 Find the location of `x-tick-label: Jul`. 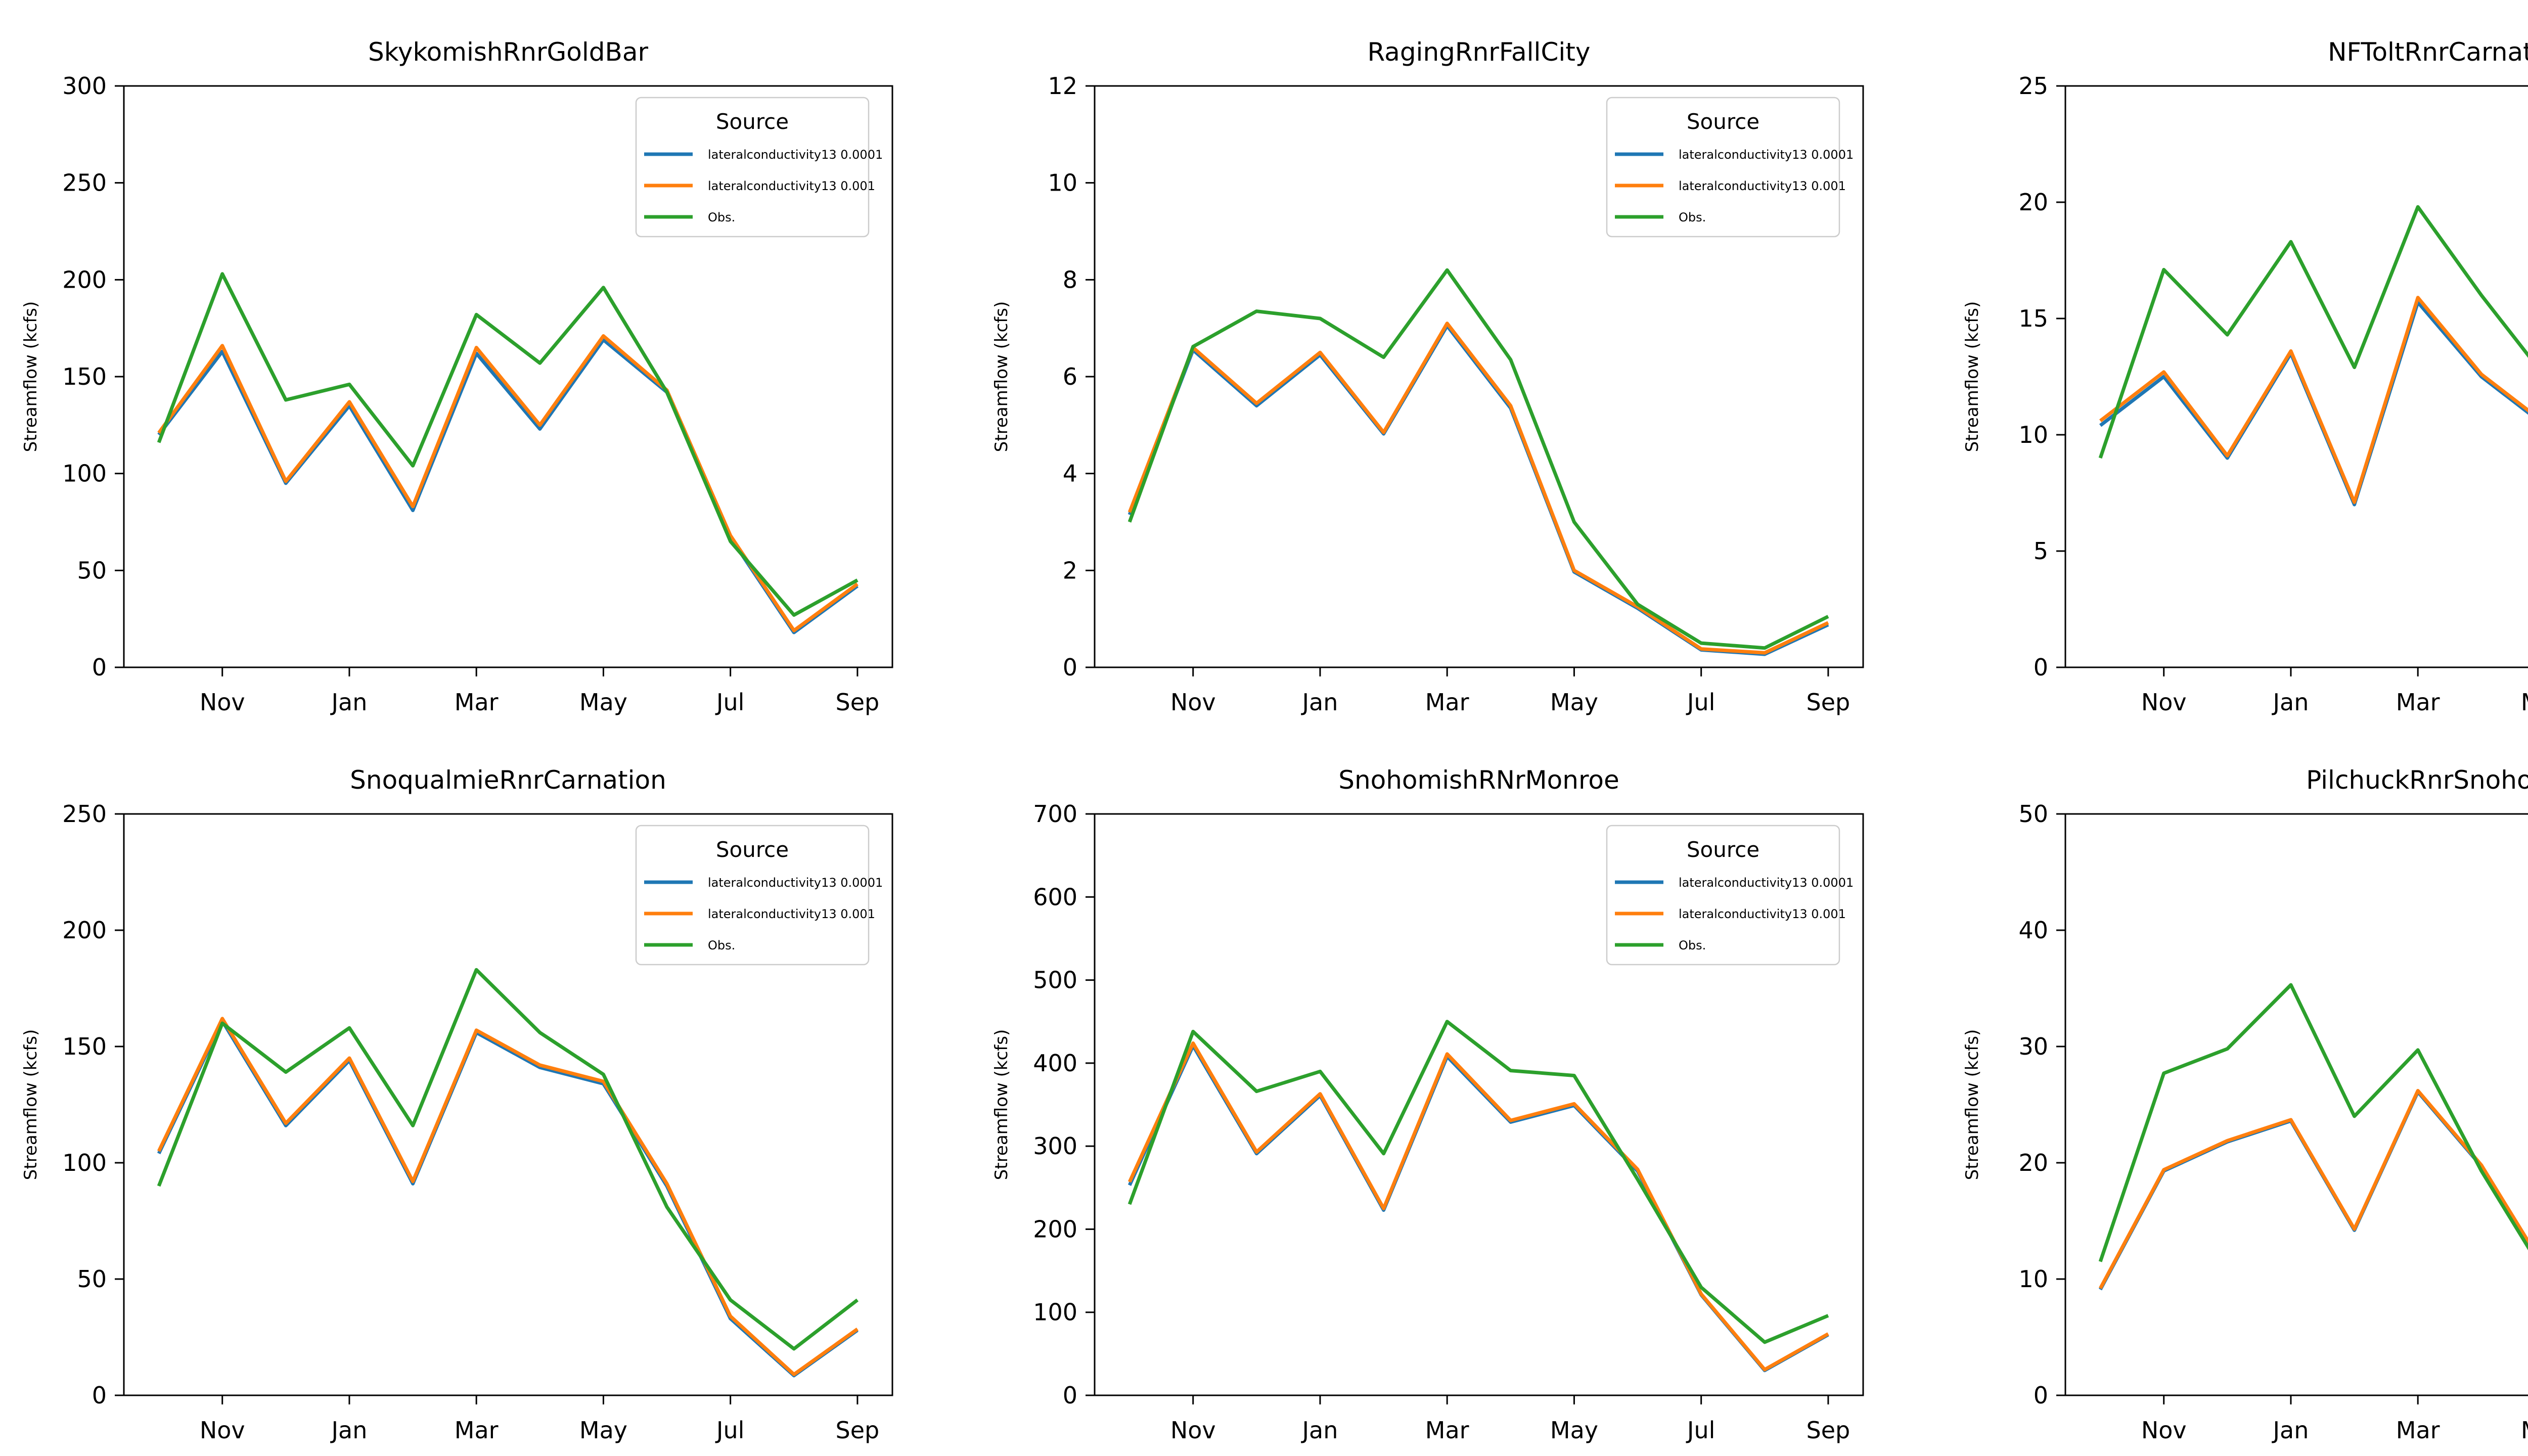

x-tick-label: Jul is located at coordinates (1701, 1430).